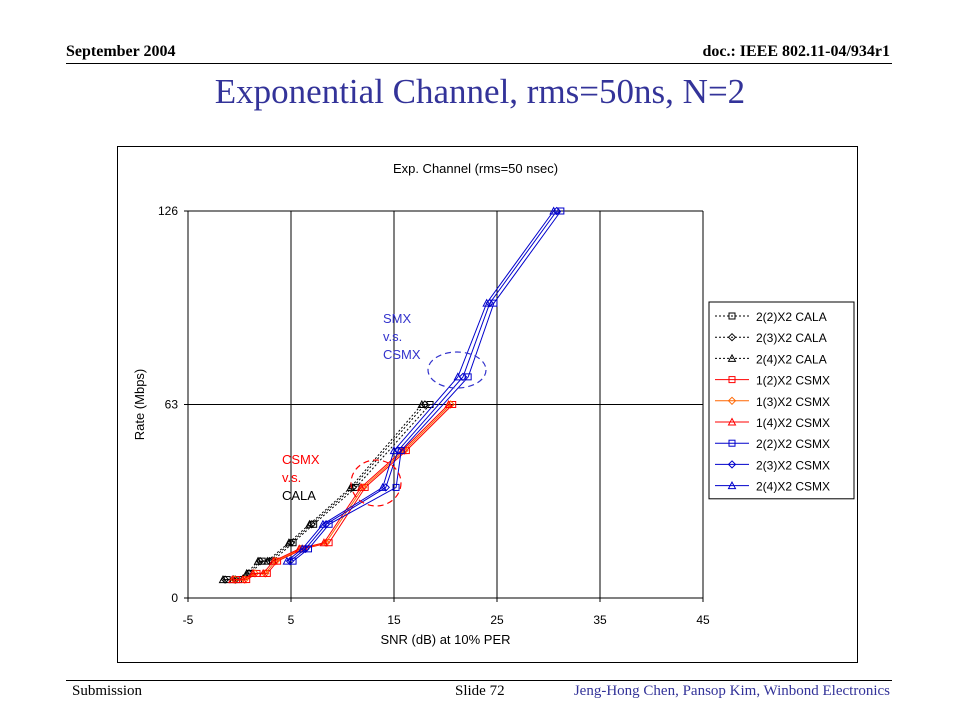 This screenshot has height=720, width=960. Describe the element at coordinates (480, 91) in the screenshot. I see `slide-title: Exponential Channel, rms=50ns, N=2` at that location.